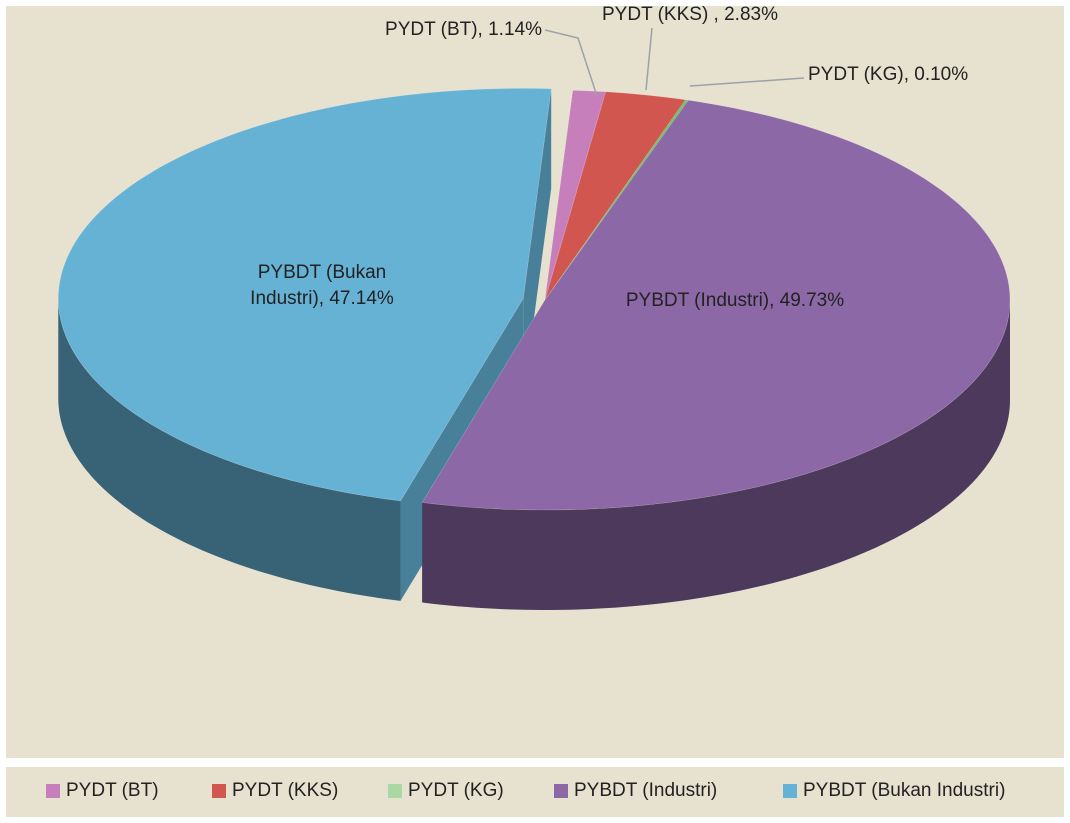 This screenshot has height=823, width=1070. I want to click on data-label: PYBDT (Industri), 49.73%, so click(735, 300).